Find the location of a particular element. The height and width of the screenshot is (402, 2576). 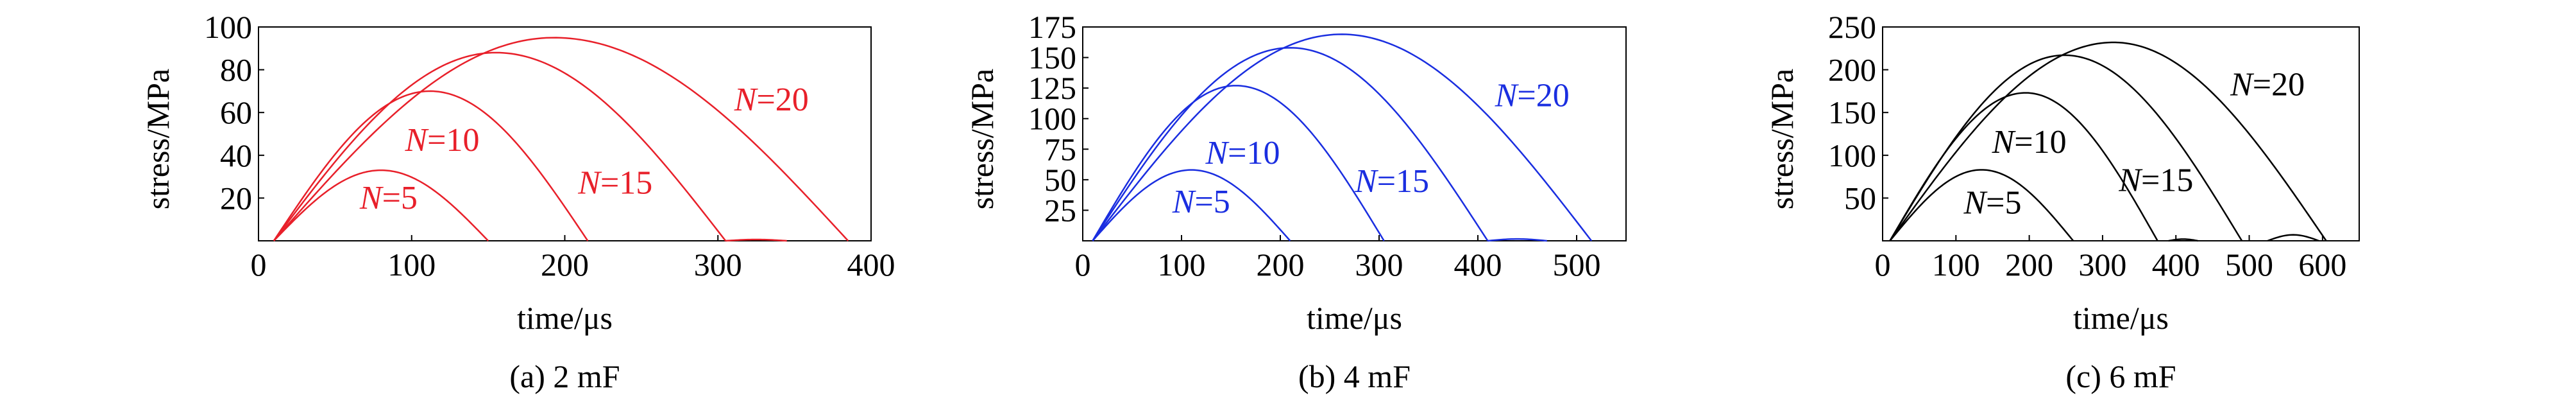

y-tick-label: 175 is located at coordinates (1052, 27).